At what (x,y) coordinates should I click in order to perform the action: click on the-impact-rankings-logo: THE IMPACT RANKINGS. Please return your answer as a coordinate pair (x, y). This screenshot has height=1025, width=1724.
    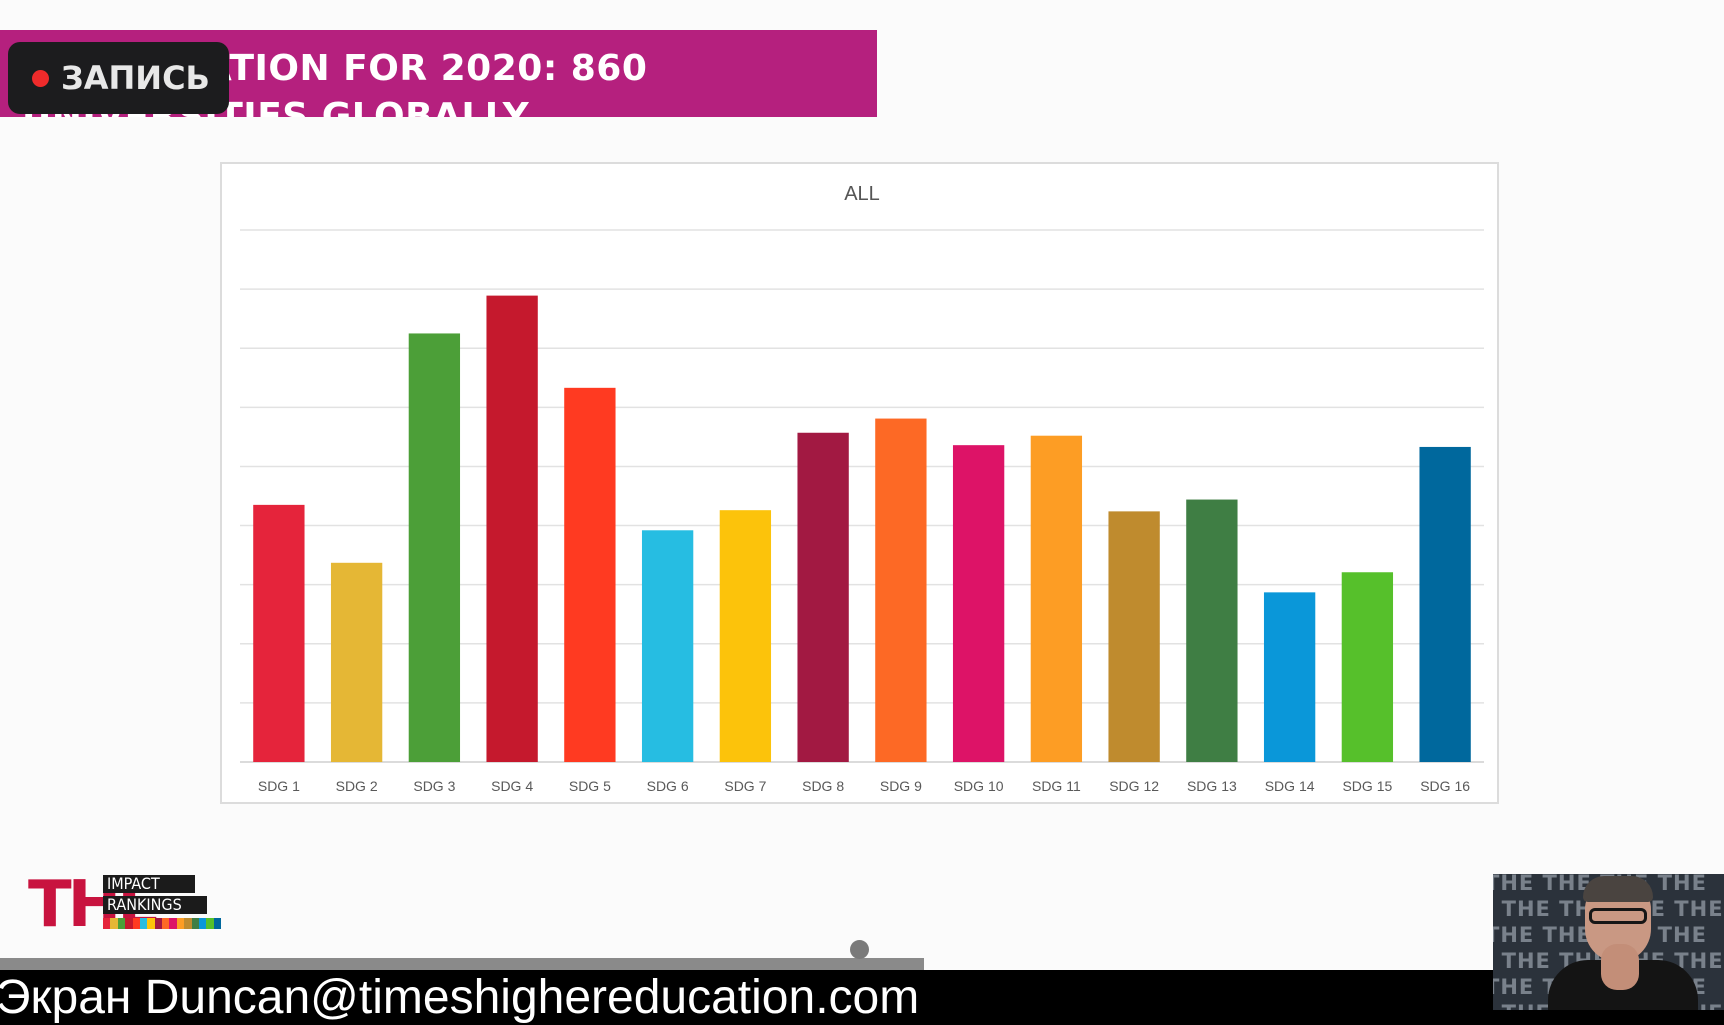
    Looking at the image, I should click on (125, 905).